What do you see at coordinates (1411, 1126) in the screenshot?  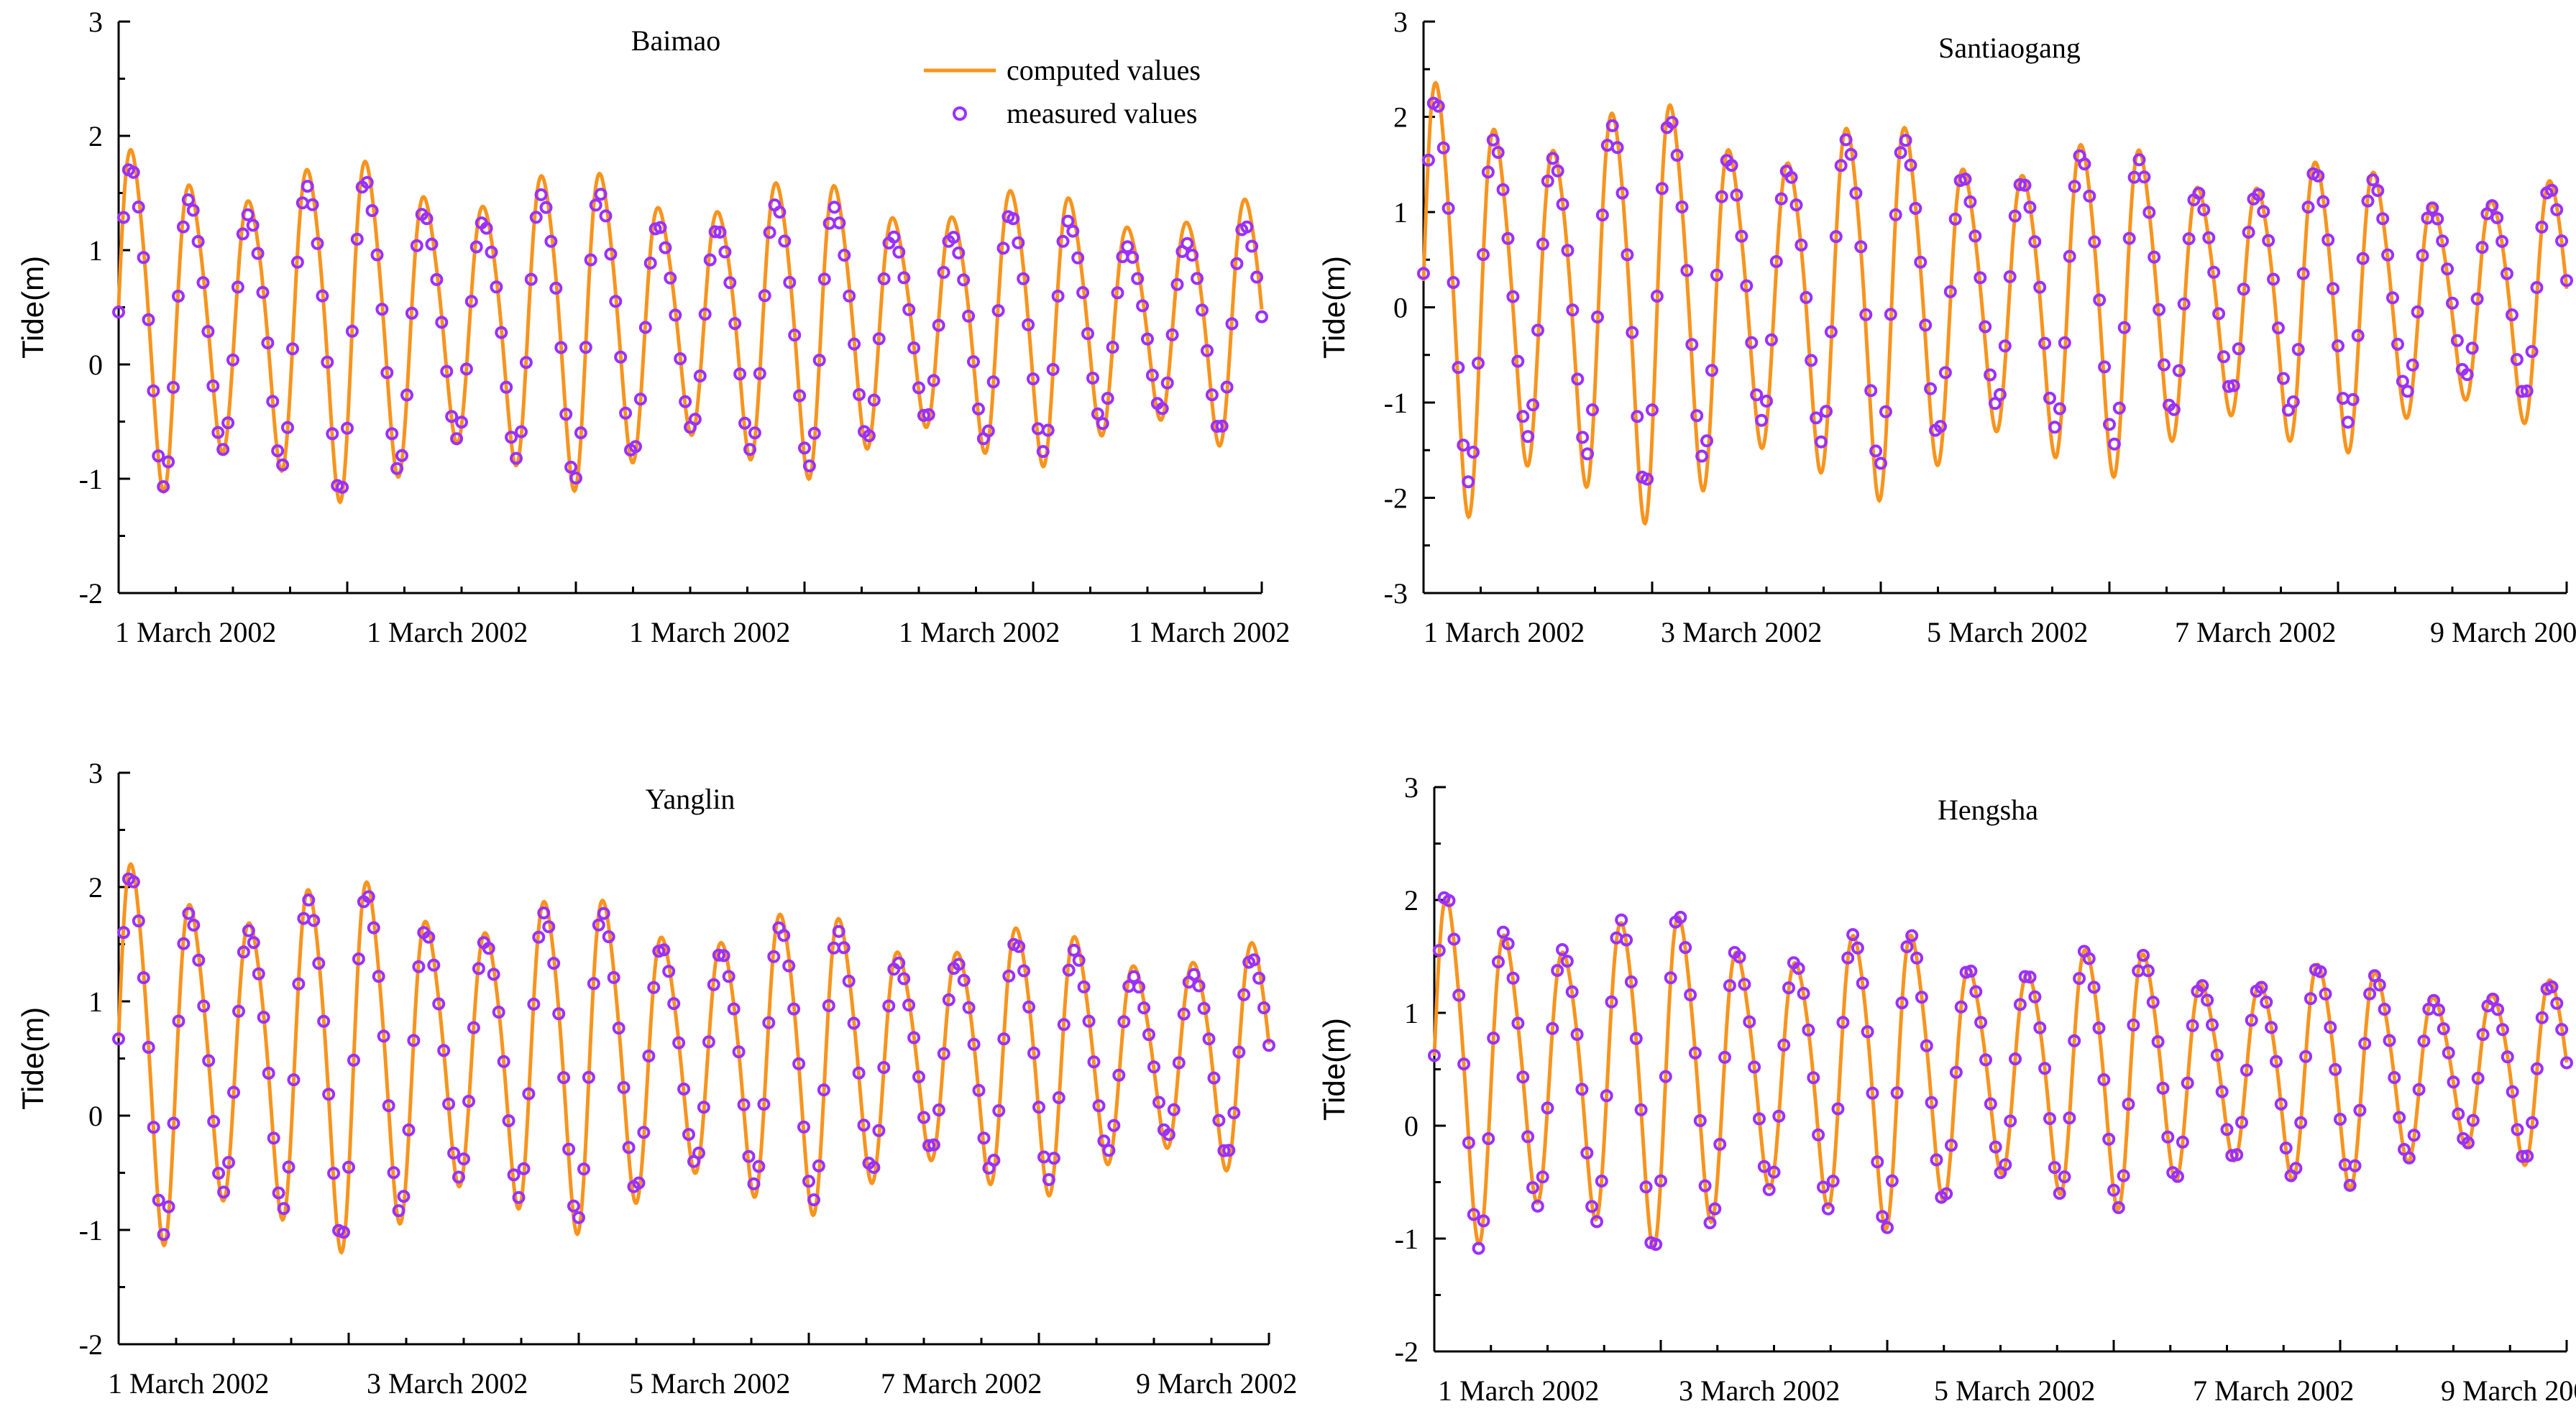 I see `y-tick-label: 0` at bounding box center [1411, 1126].